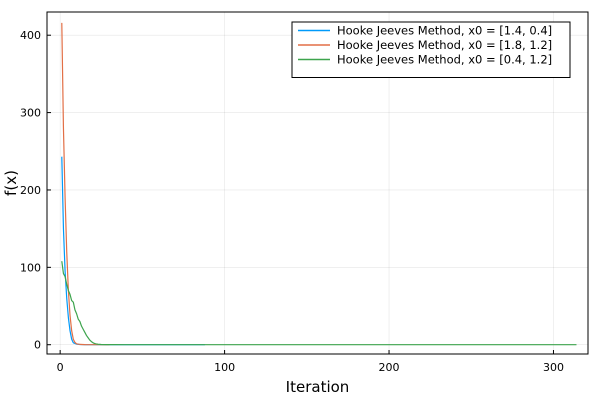 The width and height of the screenshot is (600, 400). Describe the element at coordinates (30, 190) in the screenshot. I see `y-tick-label: 200` at that location.